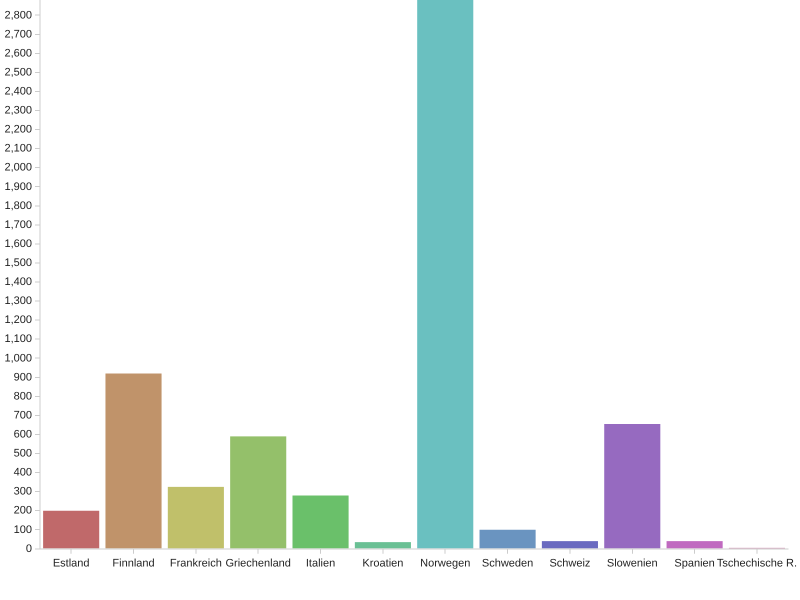 This screenshot has height=600, width=800. I want to click on y-tick-label: 2,000, so click(18, 168).